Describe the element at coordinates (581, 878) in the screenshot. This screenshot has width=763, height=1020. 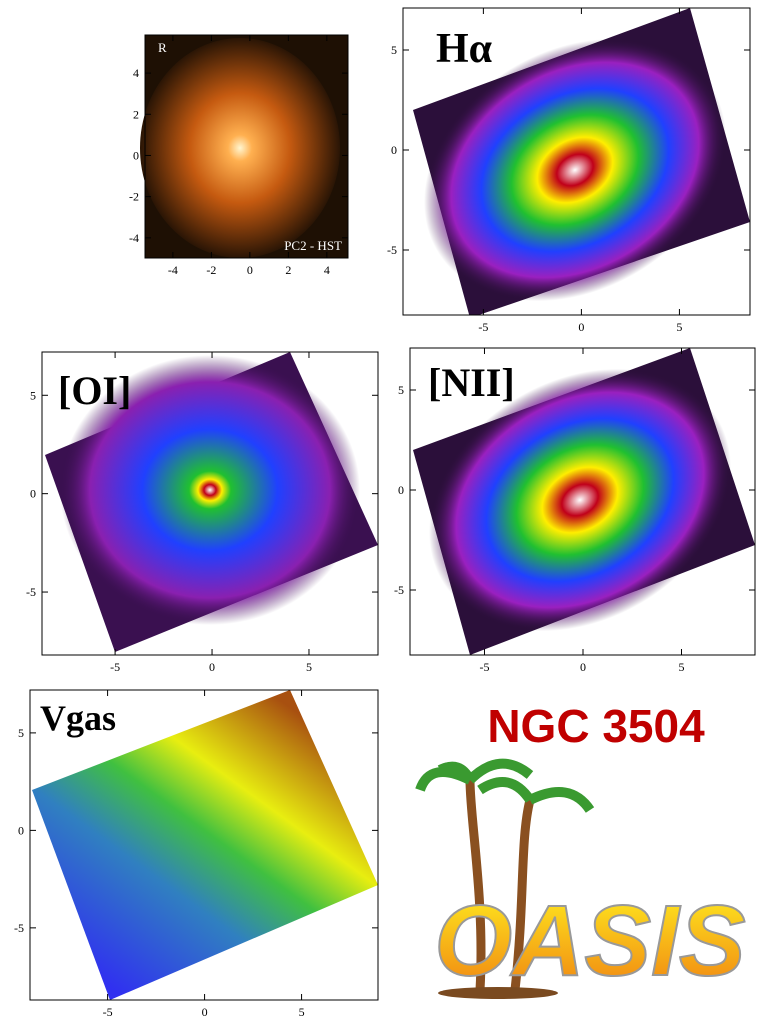
I see `oasis-logo: OASIS` at that location.